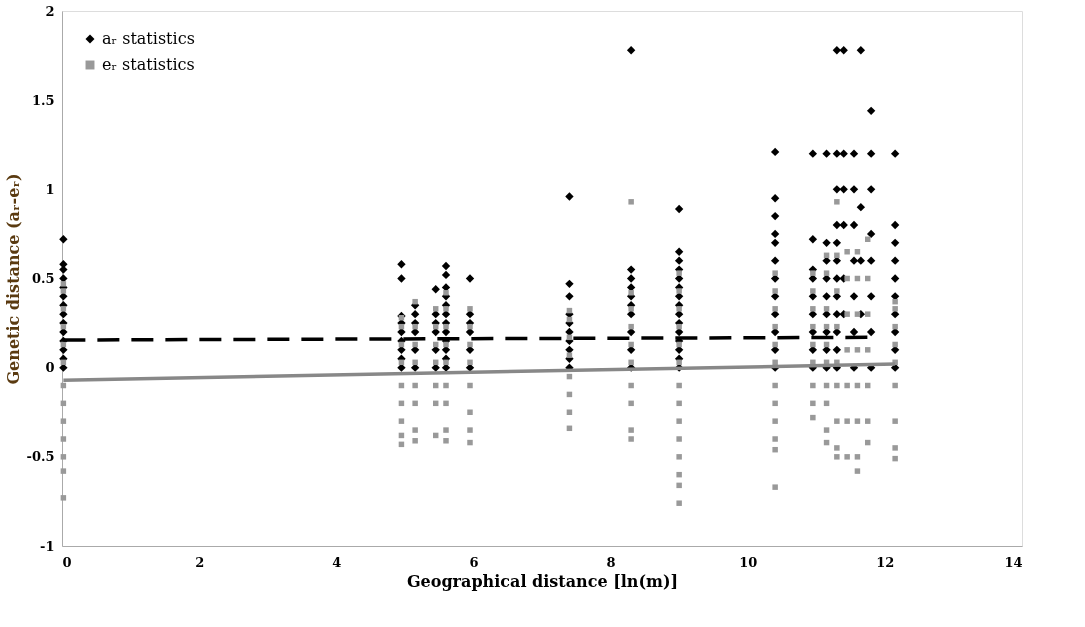 The height and width of the screenshot is (627, 1085). What do you see at coordinates (43, 278) in the screenshot?
I see `y-tick-label: 0.5` at bounding box center [43, 278].